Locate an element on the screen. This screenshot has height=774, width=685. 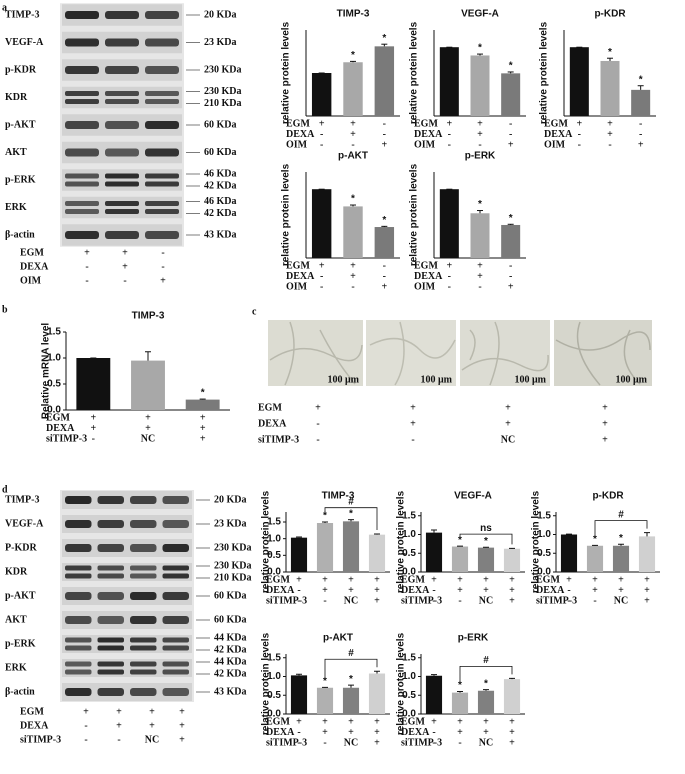
protein-label: AKT is located at coordinates (16, 619).